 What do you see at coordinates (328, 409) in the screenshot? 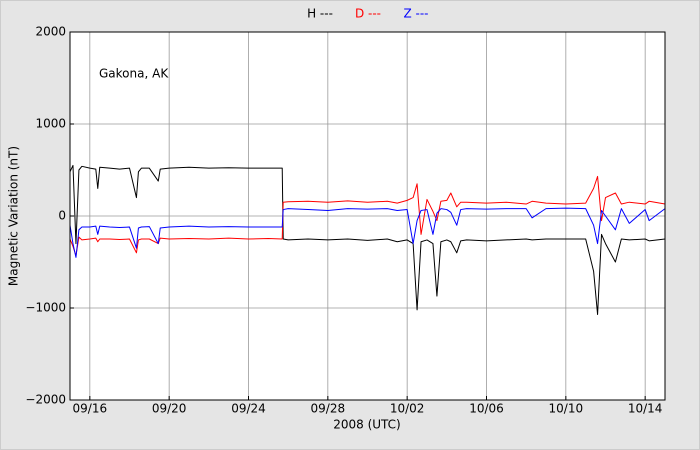
I see `x-tick-label: 09/28` at bounding box center [328, 409].